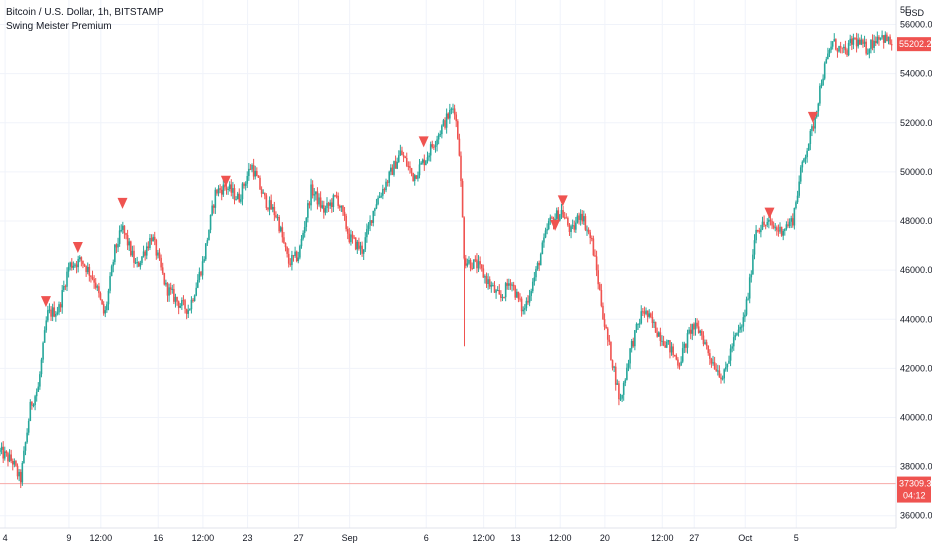 This screenshot has width=932, height=550. I want to click on price-tick-label: 54000.00, so click(916, 74).